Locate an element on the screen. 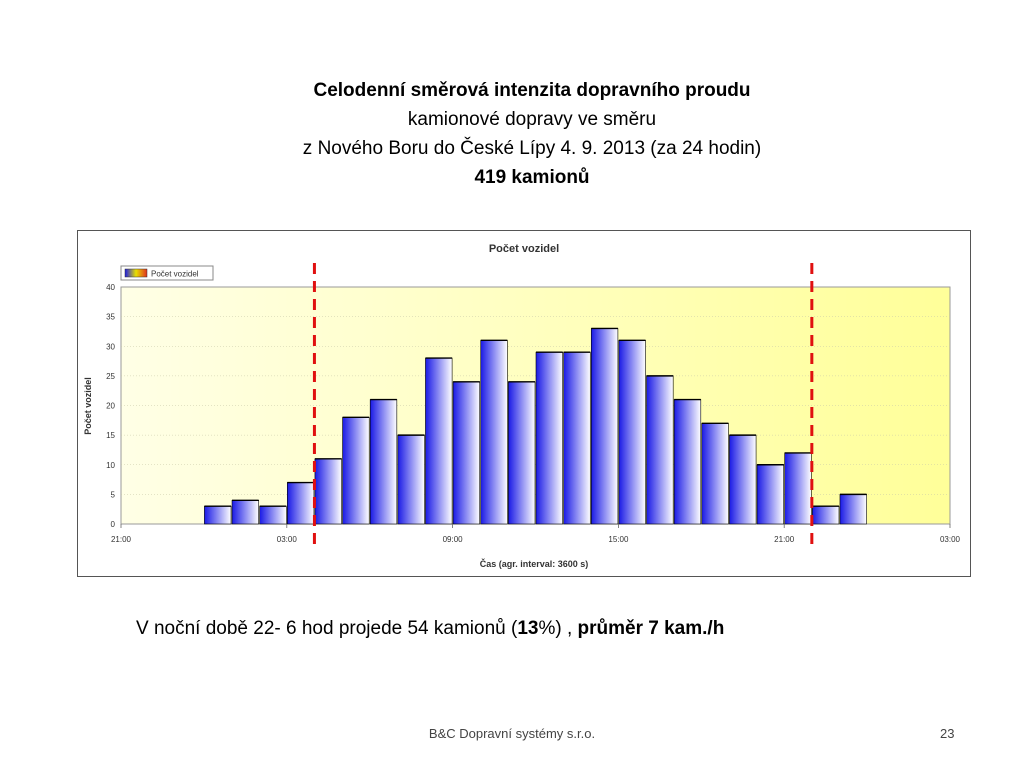 The image size is (1024, 768). y-axis-ticks: 0 5 10 15 20 25 30 35 40 is located at coordinates (110, 406).